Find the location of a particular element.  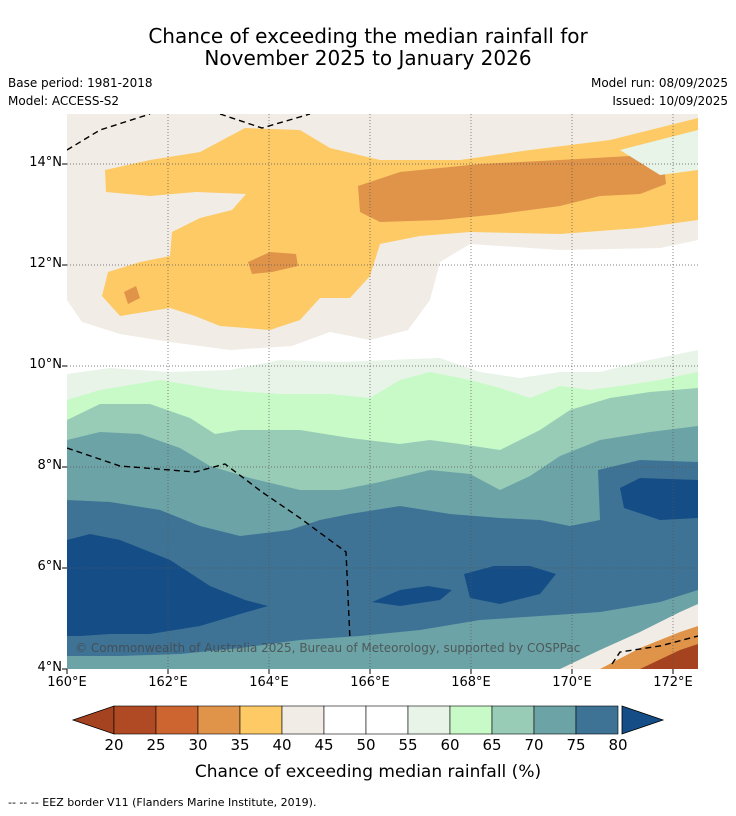

contour-85-plus-a is located at coordinates (167, 585).